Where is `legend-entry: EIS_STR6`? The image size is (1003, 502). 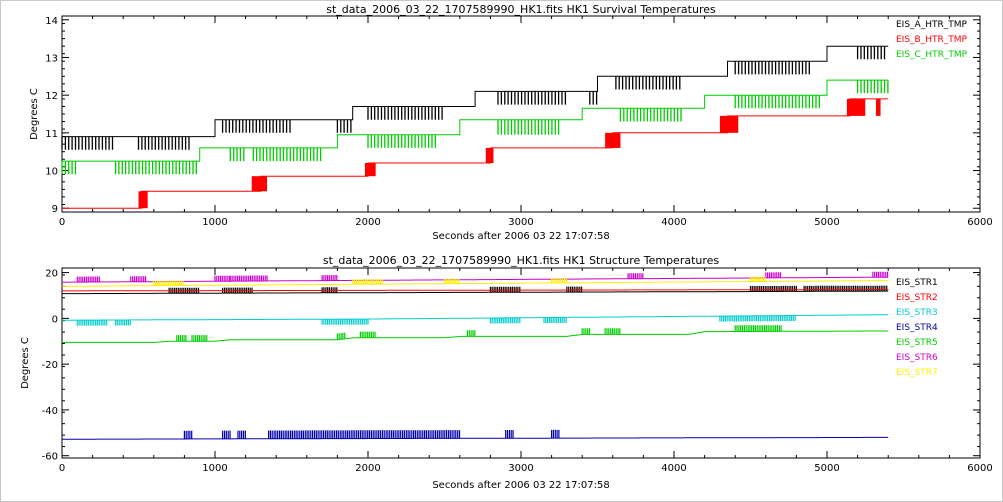
legend-entry: EIS_STR6 is located at coordinates (917, 358).